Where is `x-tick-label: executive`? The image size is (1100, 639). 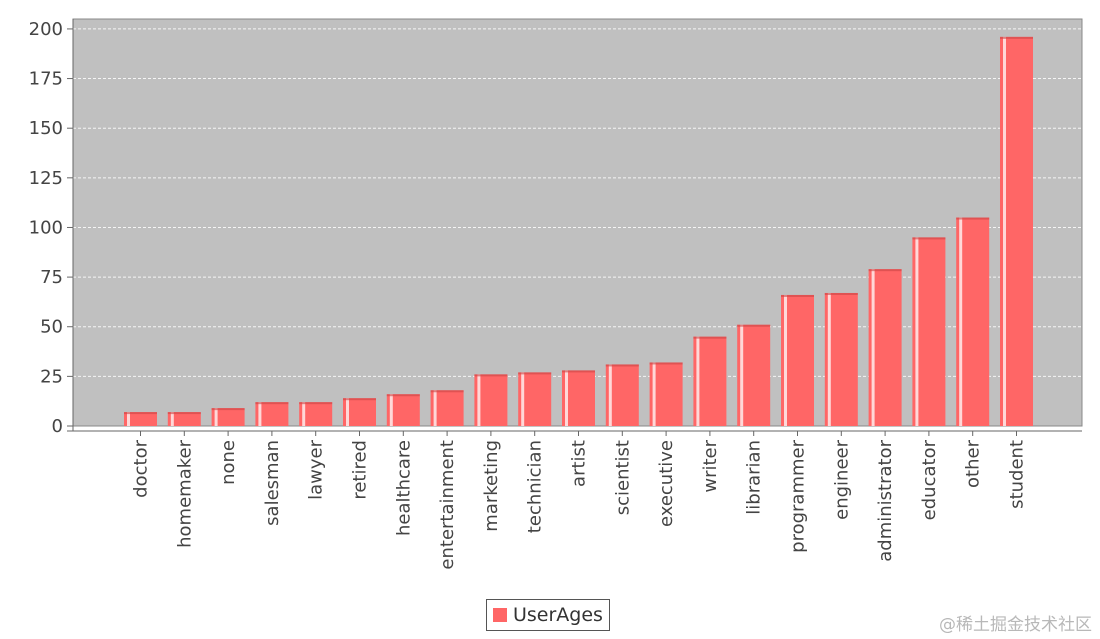 x-tick-label: executive is located at coordinates (666, 483).